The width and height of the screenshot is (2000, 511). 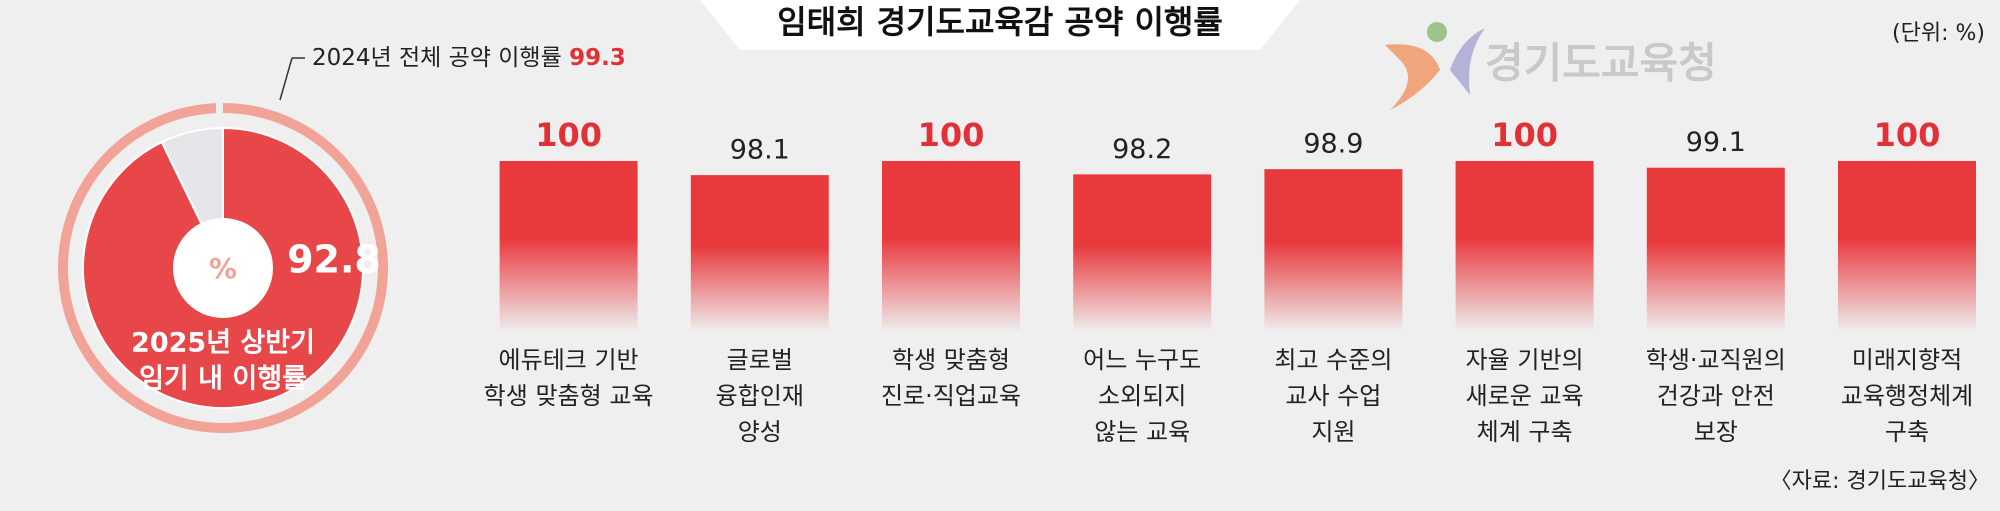 What do you see at coordinates (951, 396) in the screenshot?
I see `category-label: 진로·직업교육` at bounding box center [951, 396].